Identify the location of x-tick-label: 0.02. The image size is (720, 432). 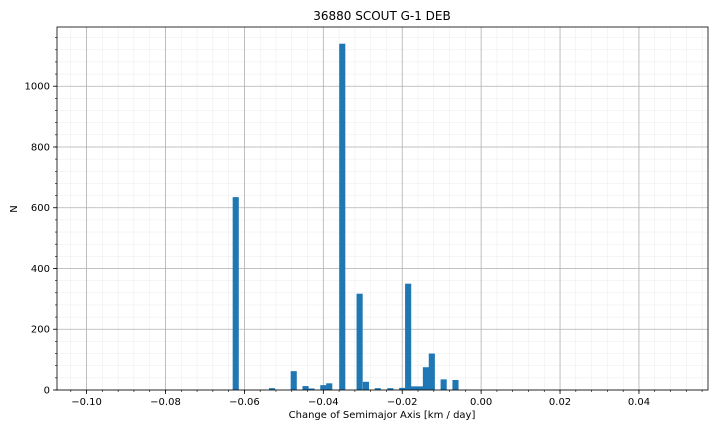
(560, 402).